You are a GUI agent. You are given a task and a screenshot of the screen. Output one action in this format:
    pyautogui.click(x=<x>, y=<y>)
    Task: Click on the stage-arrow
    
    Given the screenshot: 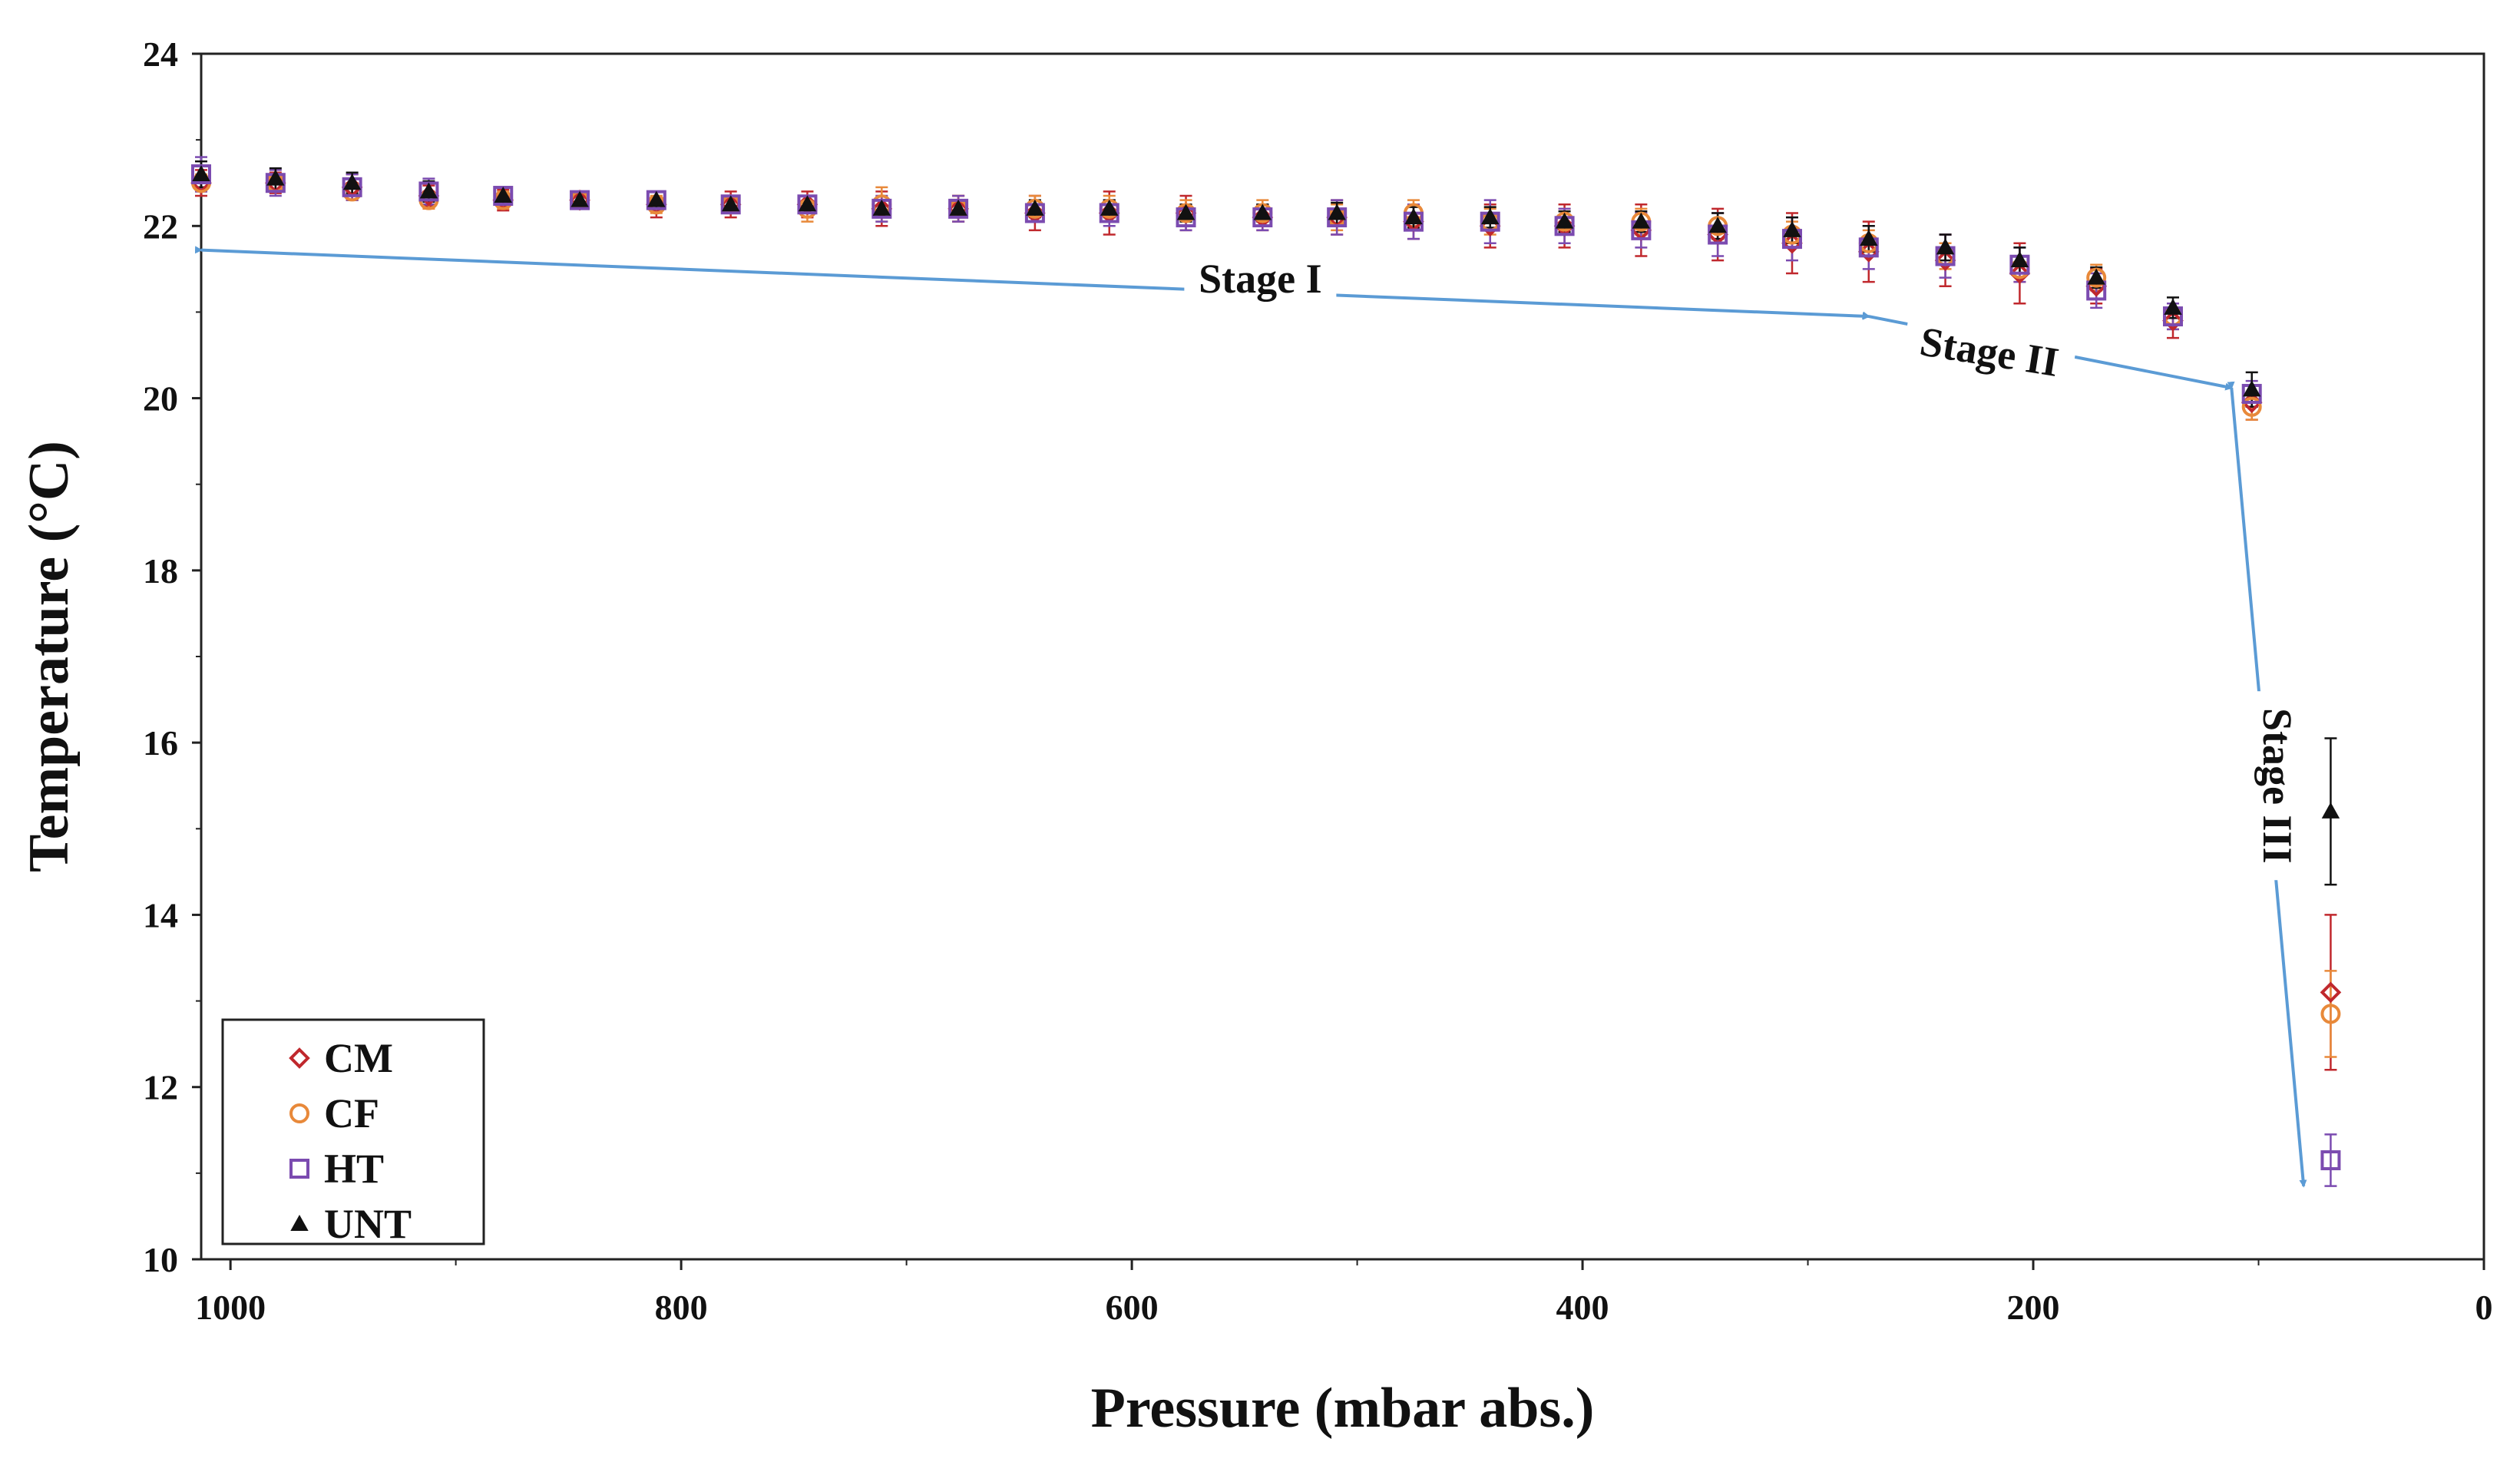 What is the action you would take?
    pyautogui.click(x=1032, y=283)
    